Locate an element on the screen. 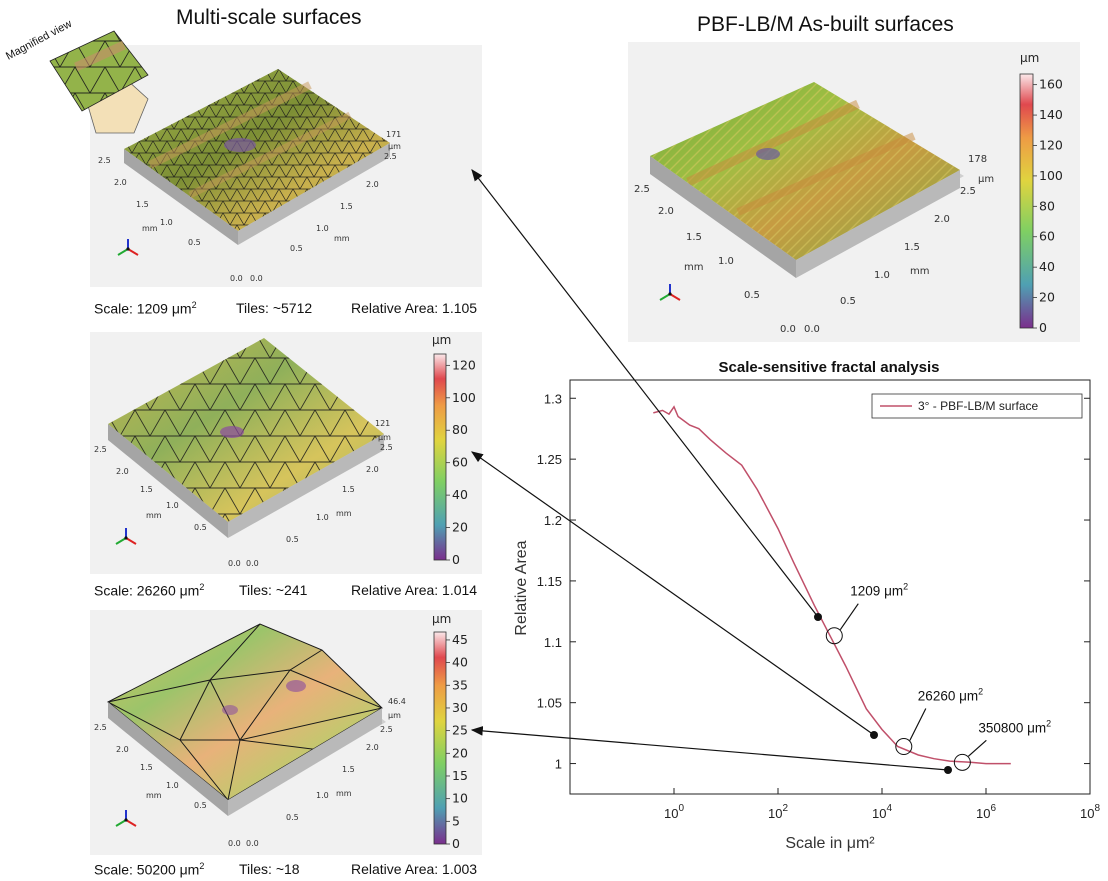  colorbar-tick-label: 15 is located at coordinates (460, 775).